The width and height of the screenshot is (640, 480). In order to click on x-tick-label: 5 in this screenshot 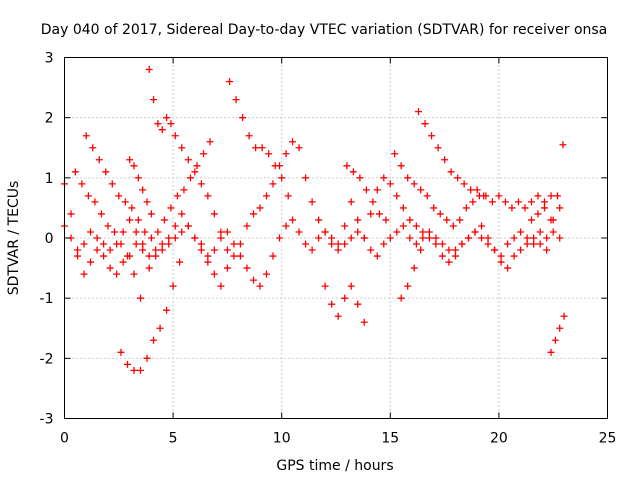, I will do `click(173, 439)`.